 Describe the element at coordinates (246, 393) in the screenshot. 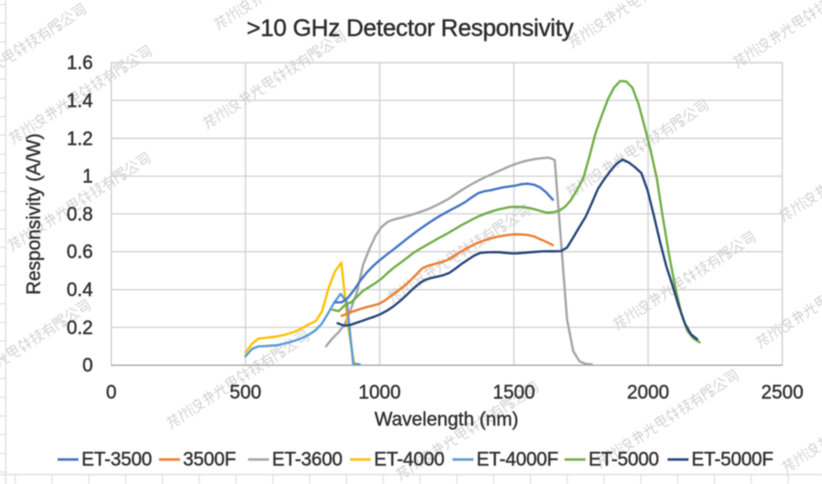

I see `svg-text: 500` at that location.